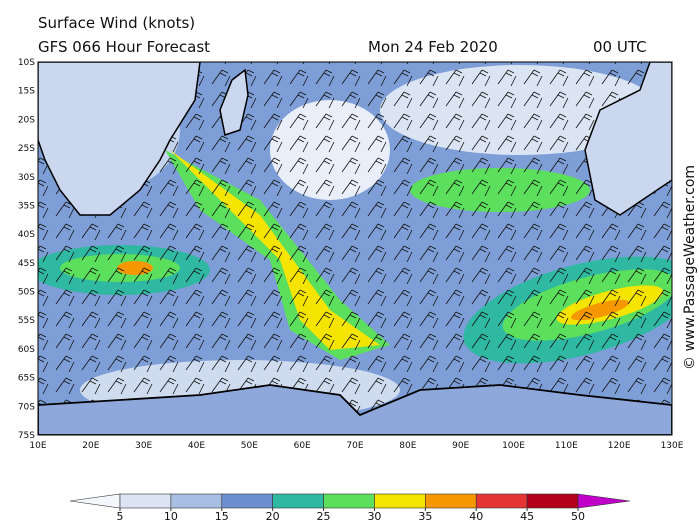 This screenshot has height=525, width=700. Describe the element at coordinates (222, 516) in the screenshot. I see `colorbar-label: 15` at that location.